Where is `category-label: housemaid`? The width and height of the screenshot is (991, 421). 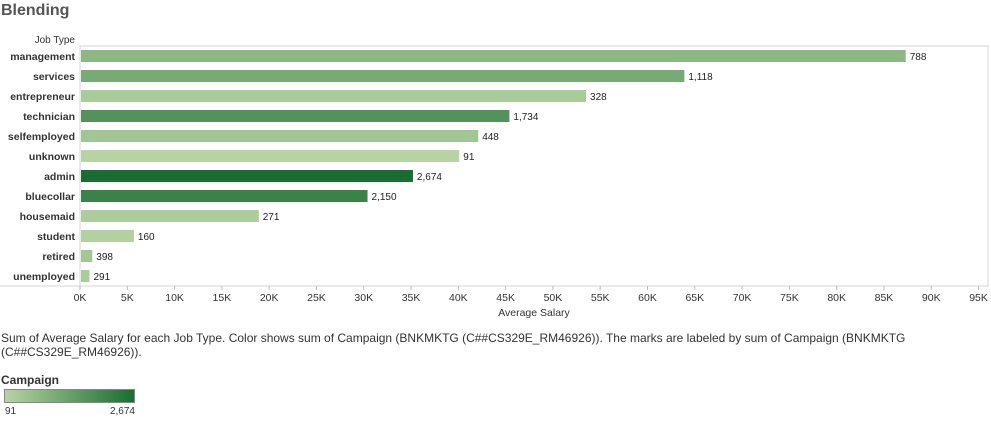 category-label: housemaid is located at coordinates (47, 217).